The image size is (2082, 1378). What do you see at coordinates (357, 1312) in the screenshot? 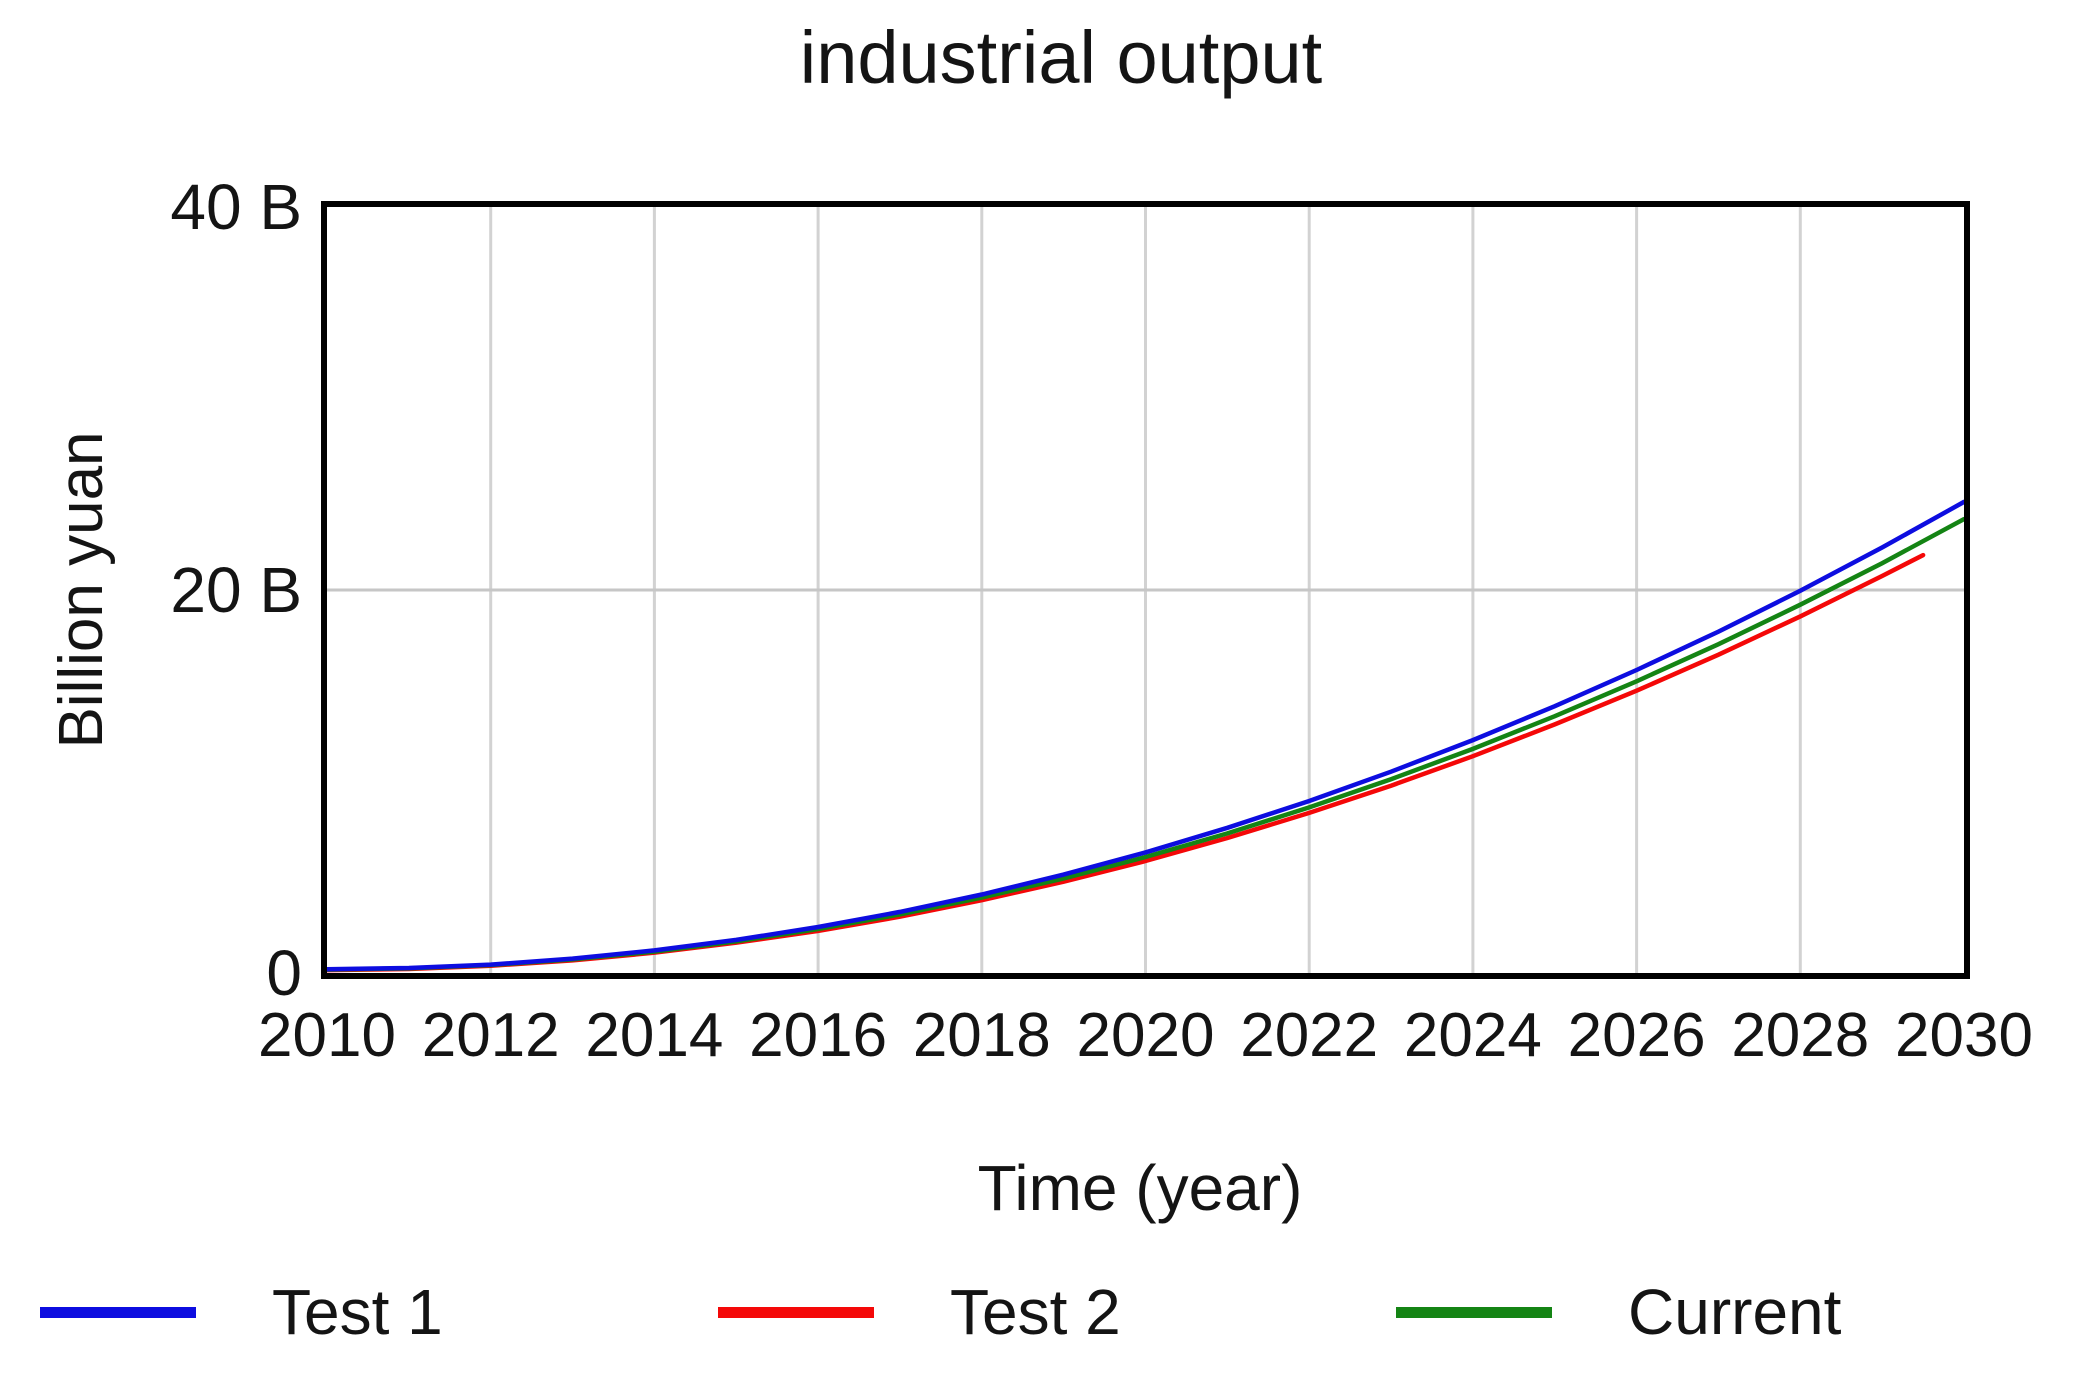
I see `legend-label-test-1: Test 1` at bounding box center [357, 1312].